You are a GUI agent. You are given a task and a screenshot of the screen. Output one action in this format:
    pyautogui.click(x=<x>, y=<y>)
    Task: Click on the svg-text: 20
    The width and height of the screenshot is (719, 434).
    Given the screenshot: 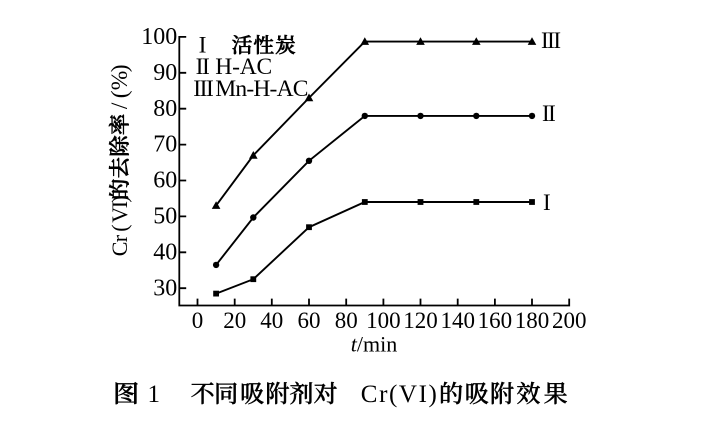 What is the action you would take?
    pyautogui.click(x=234, y=320)
    